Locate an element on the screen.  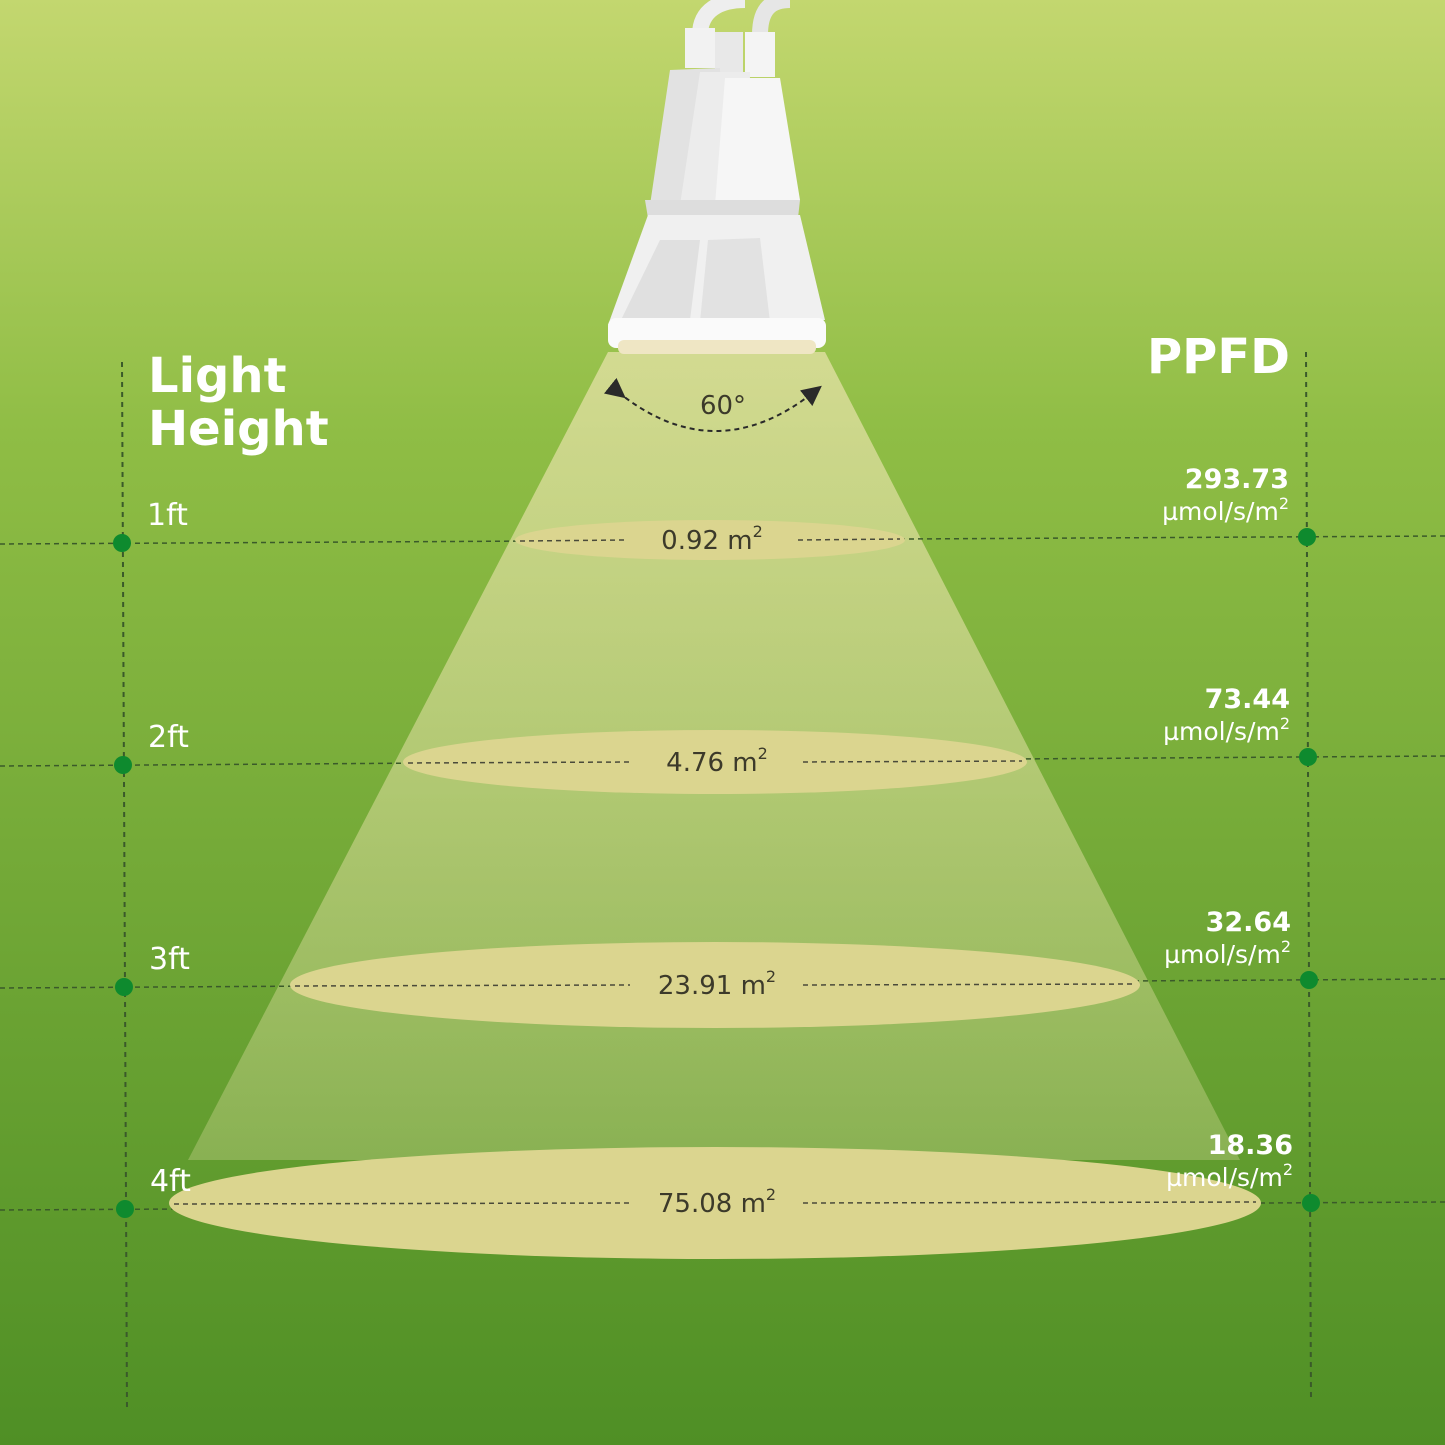
ppfd-axis is located at coordinates (1308, 876).